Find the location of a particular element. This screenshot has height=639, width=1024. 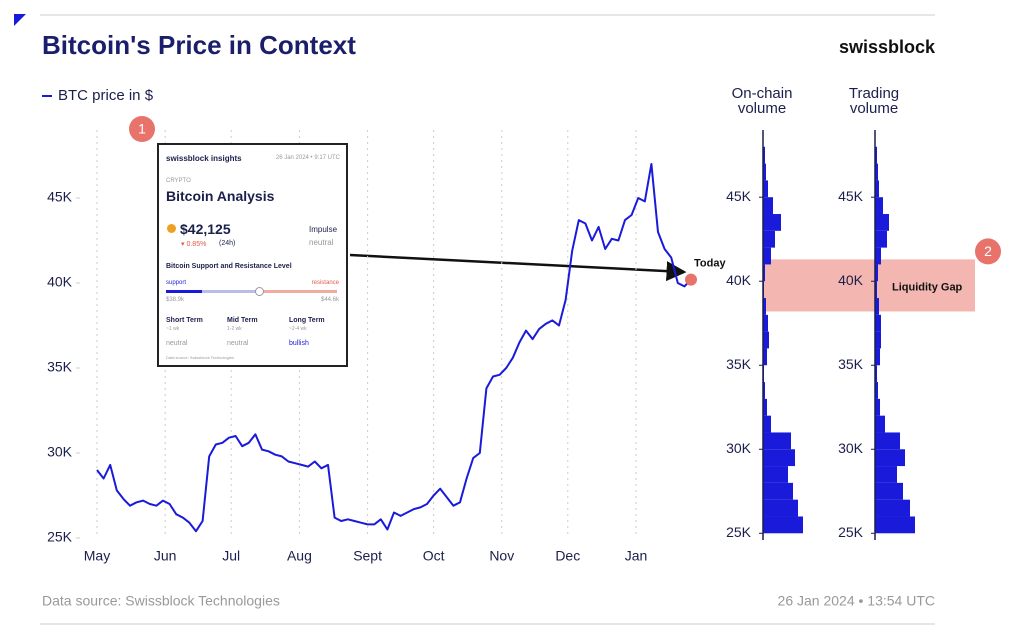

column-title: Trading volume is located at coordinates (874, 101).